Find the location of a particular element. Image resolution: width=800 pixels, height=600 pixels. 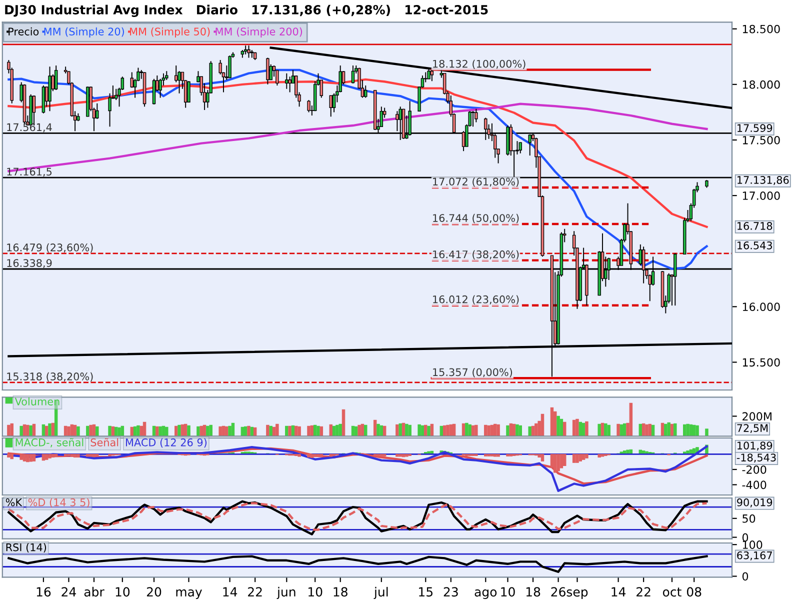

y-tick-label: -400 is located at coordinates (754, 485).